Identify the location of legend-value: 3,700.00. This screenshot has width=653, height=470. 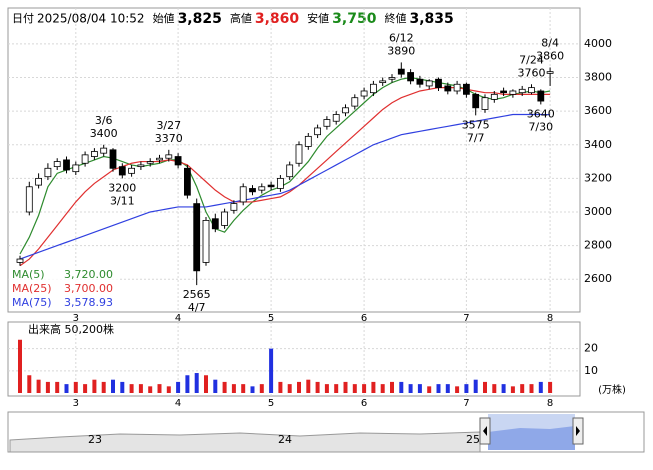
(88, 288).